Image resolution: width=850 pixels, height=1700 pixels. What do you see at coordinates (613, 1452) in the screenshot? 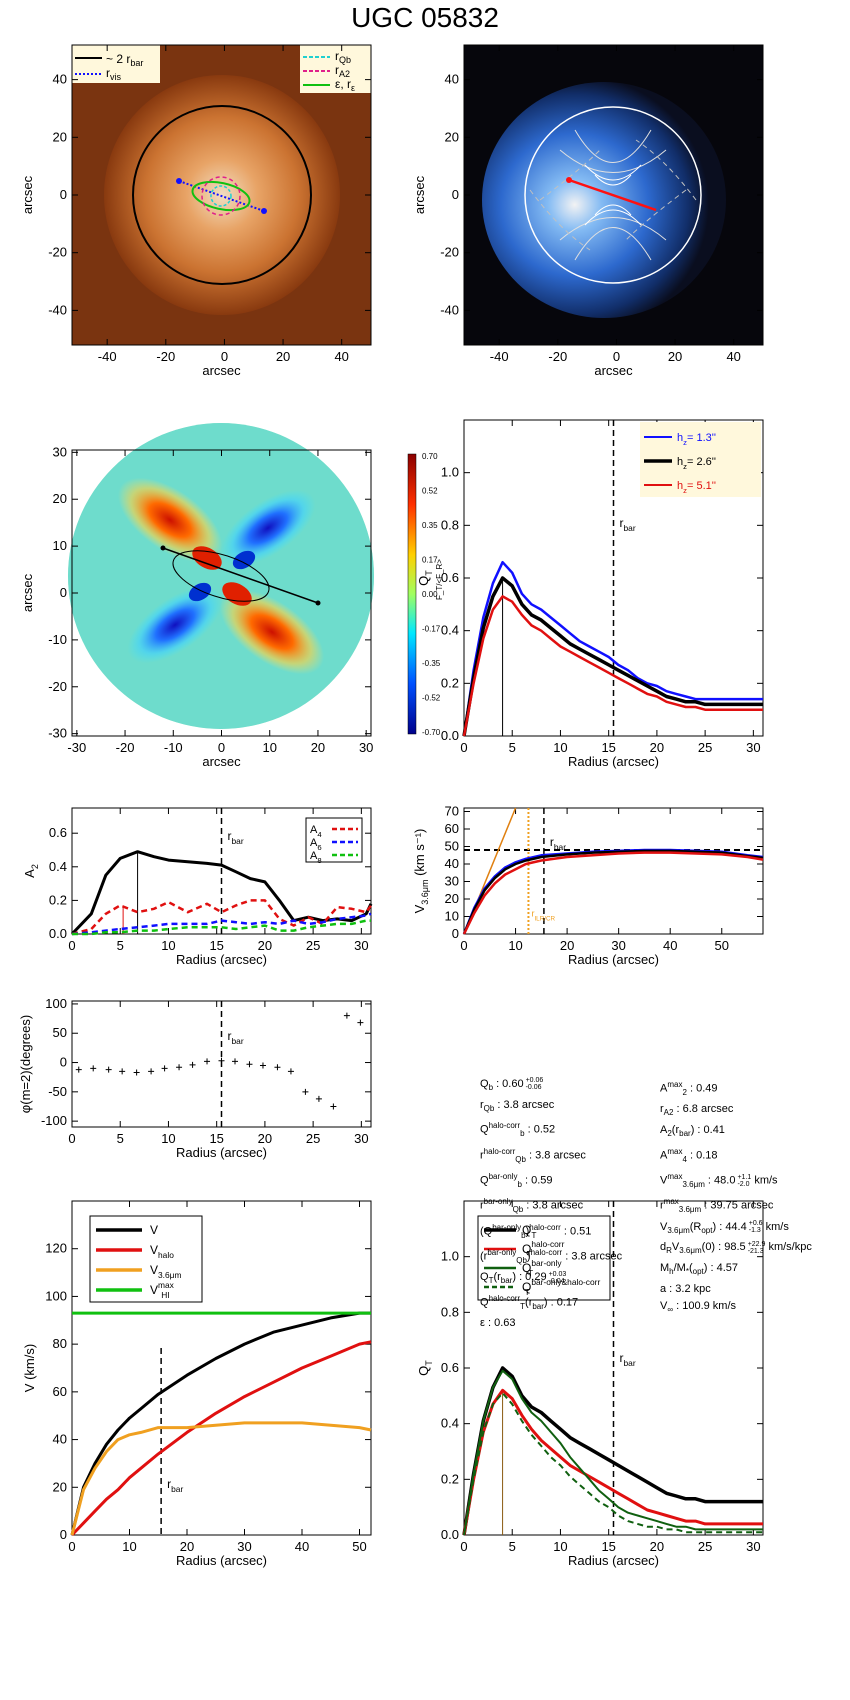
I see `qt-component-curve` at bounding box center [613, 1452].